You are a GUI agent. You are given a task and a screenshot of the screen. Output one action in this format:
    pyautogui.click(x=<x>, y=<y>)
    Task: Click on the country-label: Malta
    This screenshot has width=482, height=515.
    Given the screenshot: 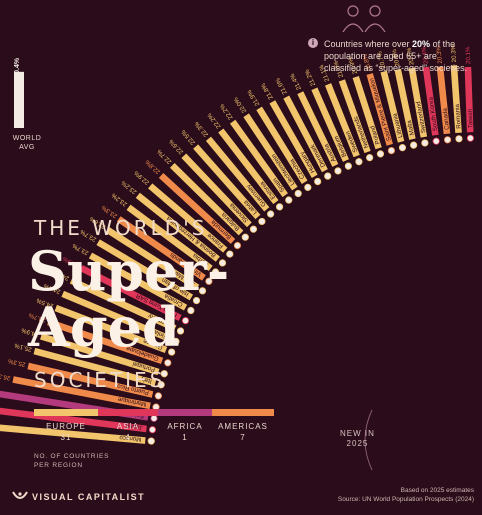 What is the action you would take?
    pyautogui.click(x=411, y=127)
    